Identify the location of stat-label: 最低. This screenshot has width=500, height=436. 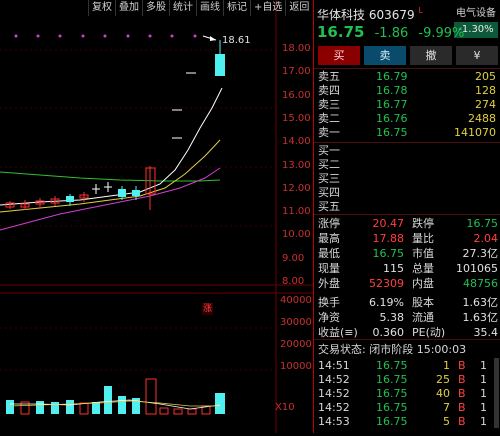
(329, 253).